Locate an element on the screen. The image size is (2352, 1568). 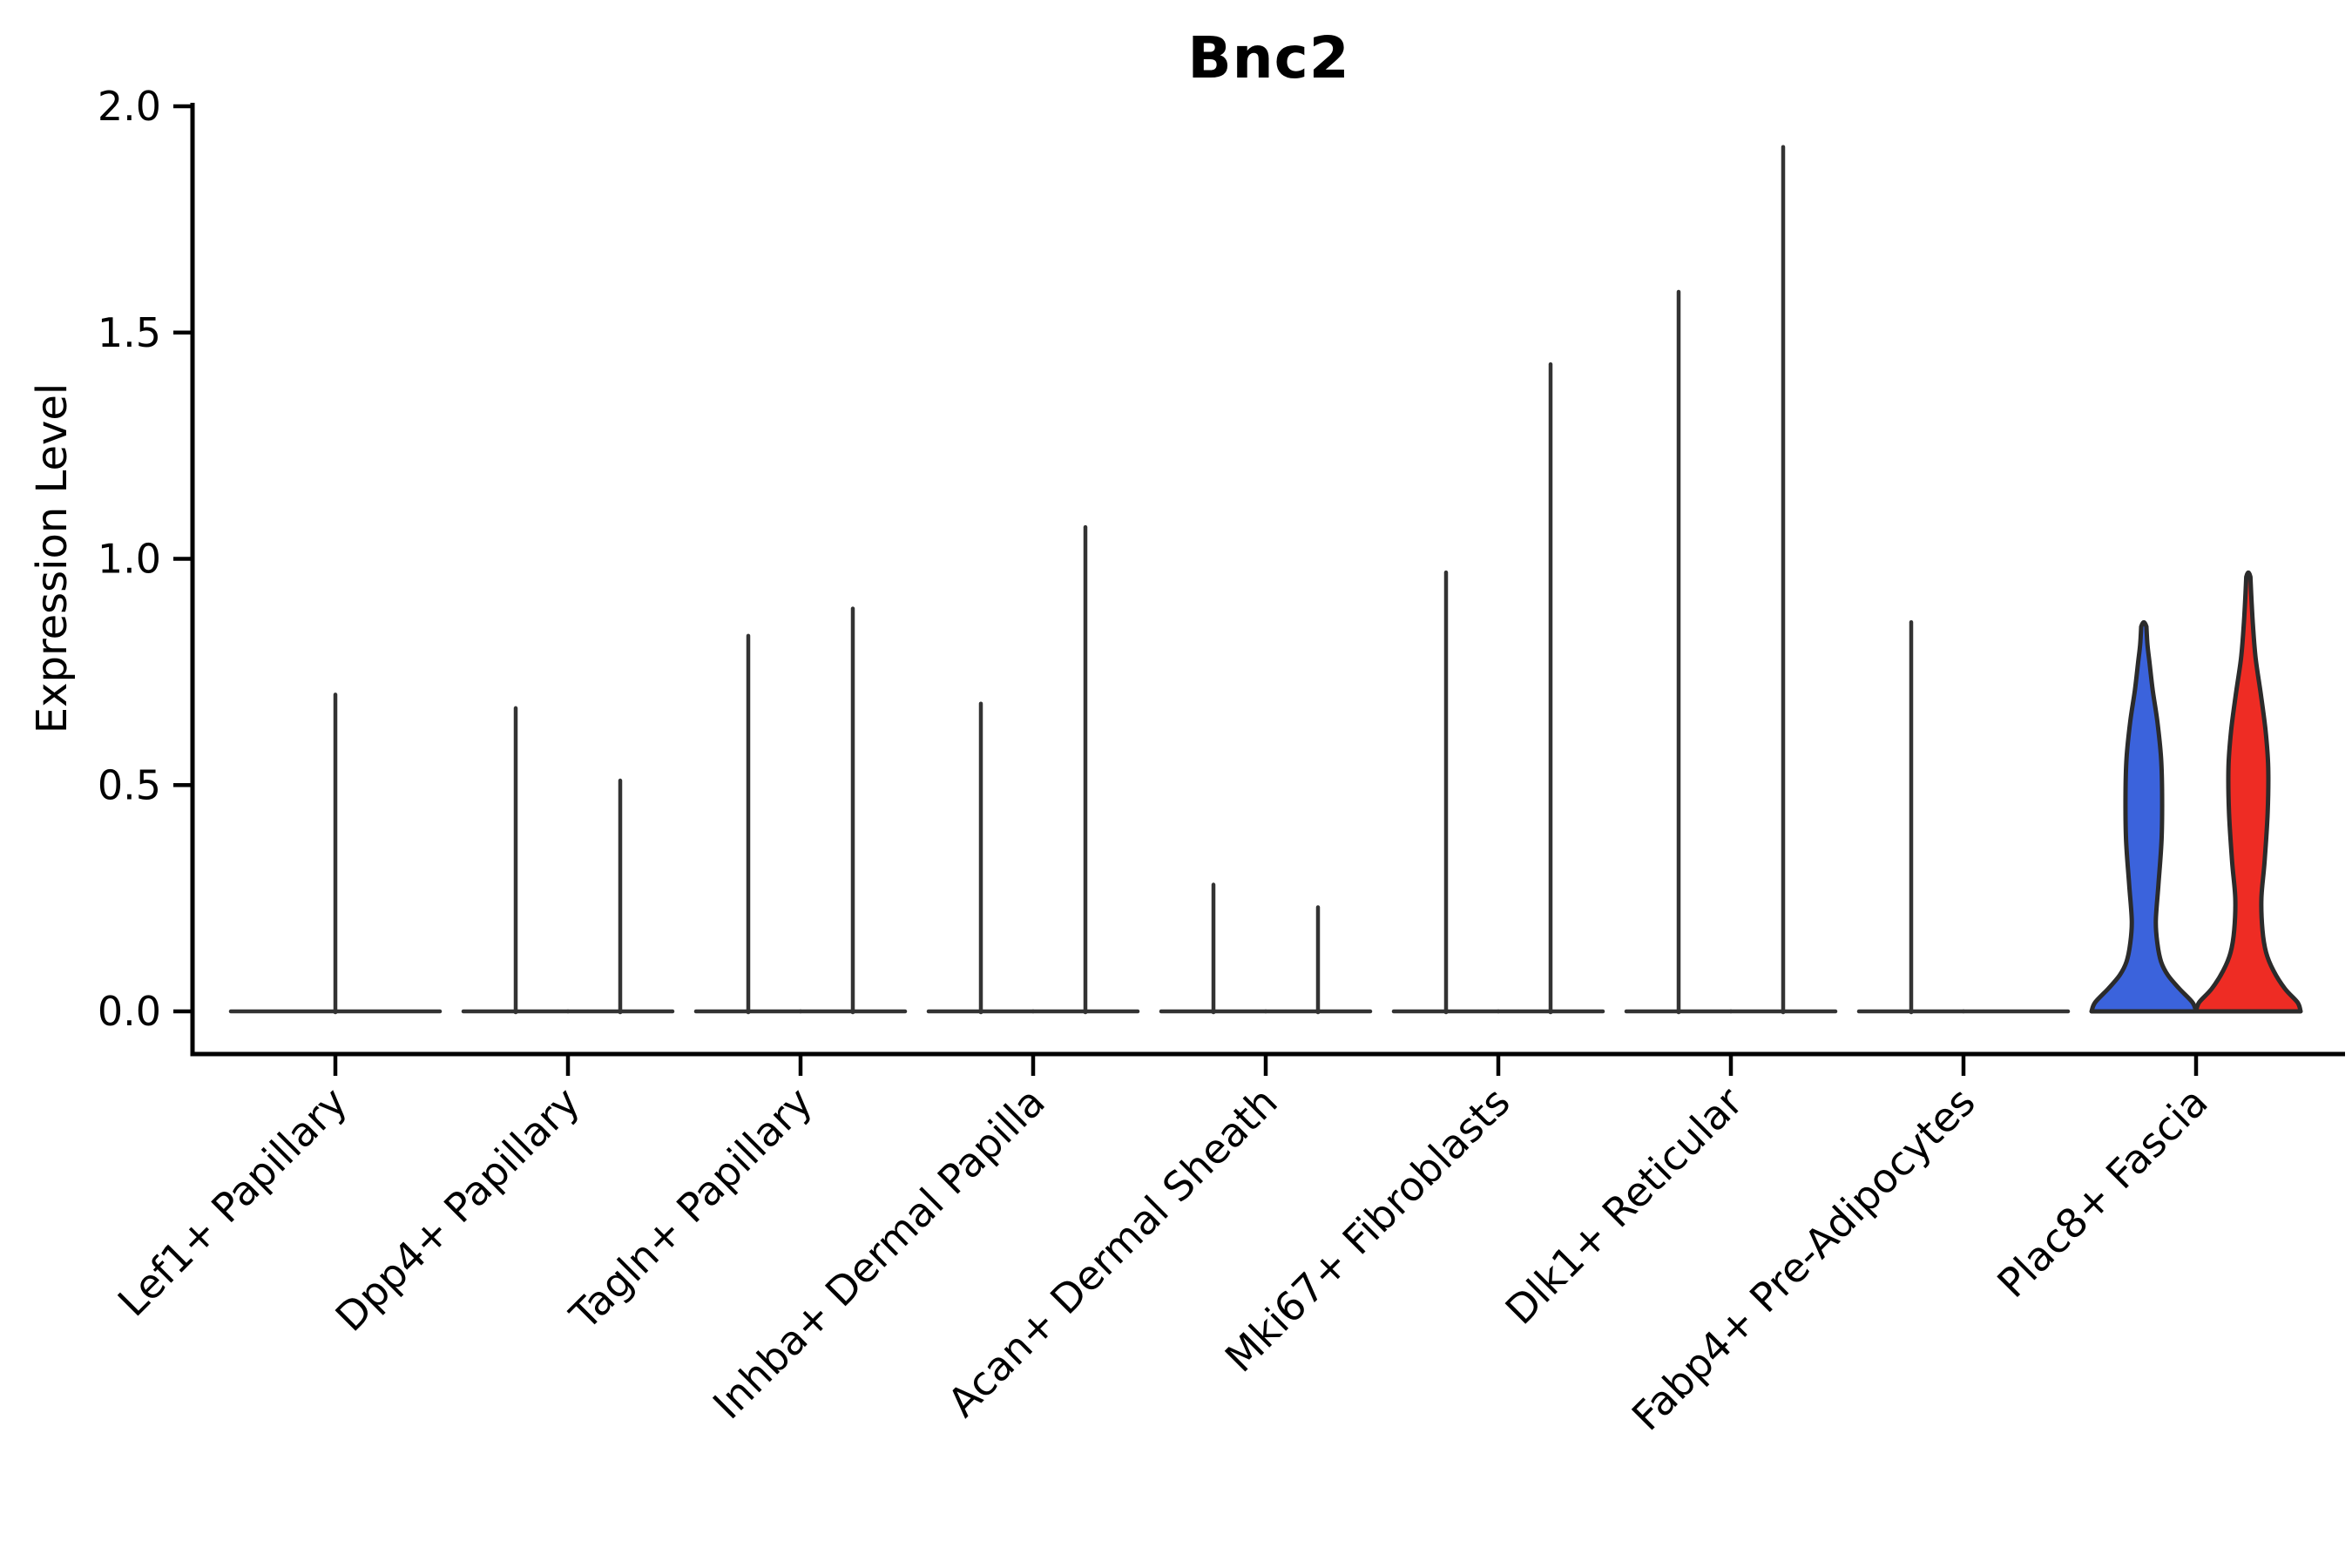
x-tick-label: Dlk1+ Reticular is located at coordinates (1625, 1206).